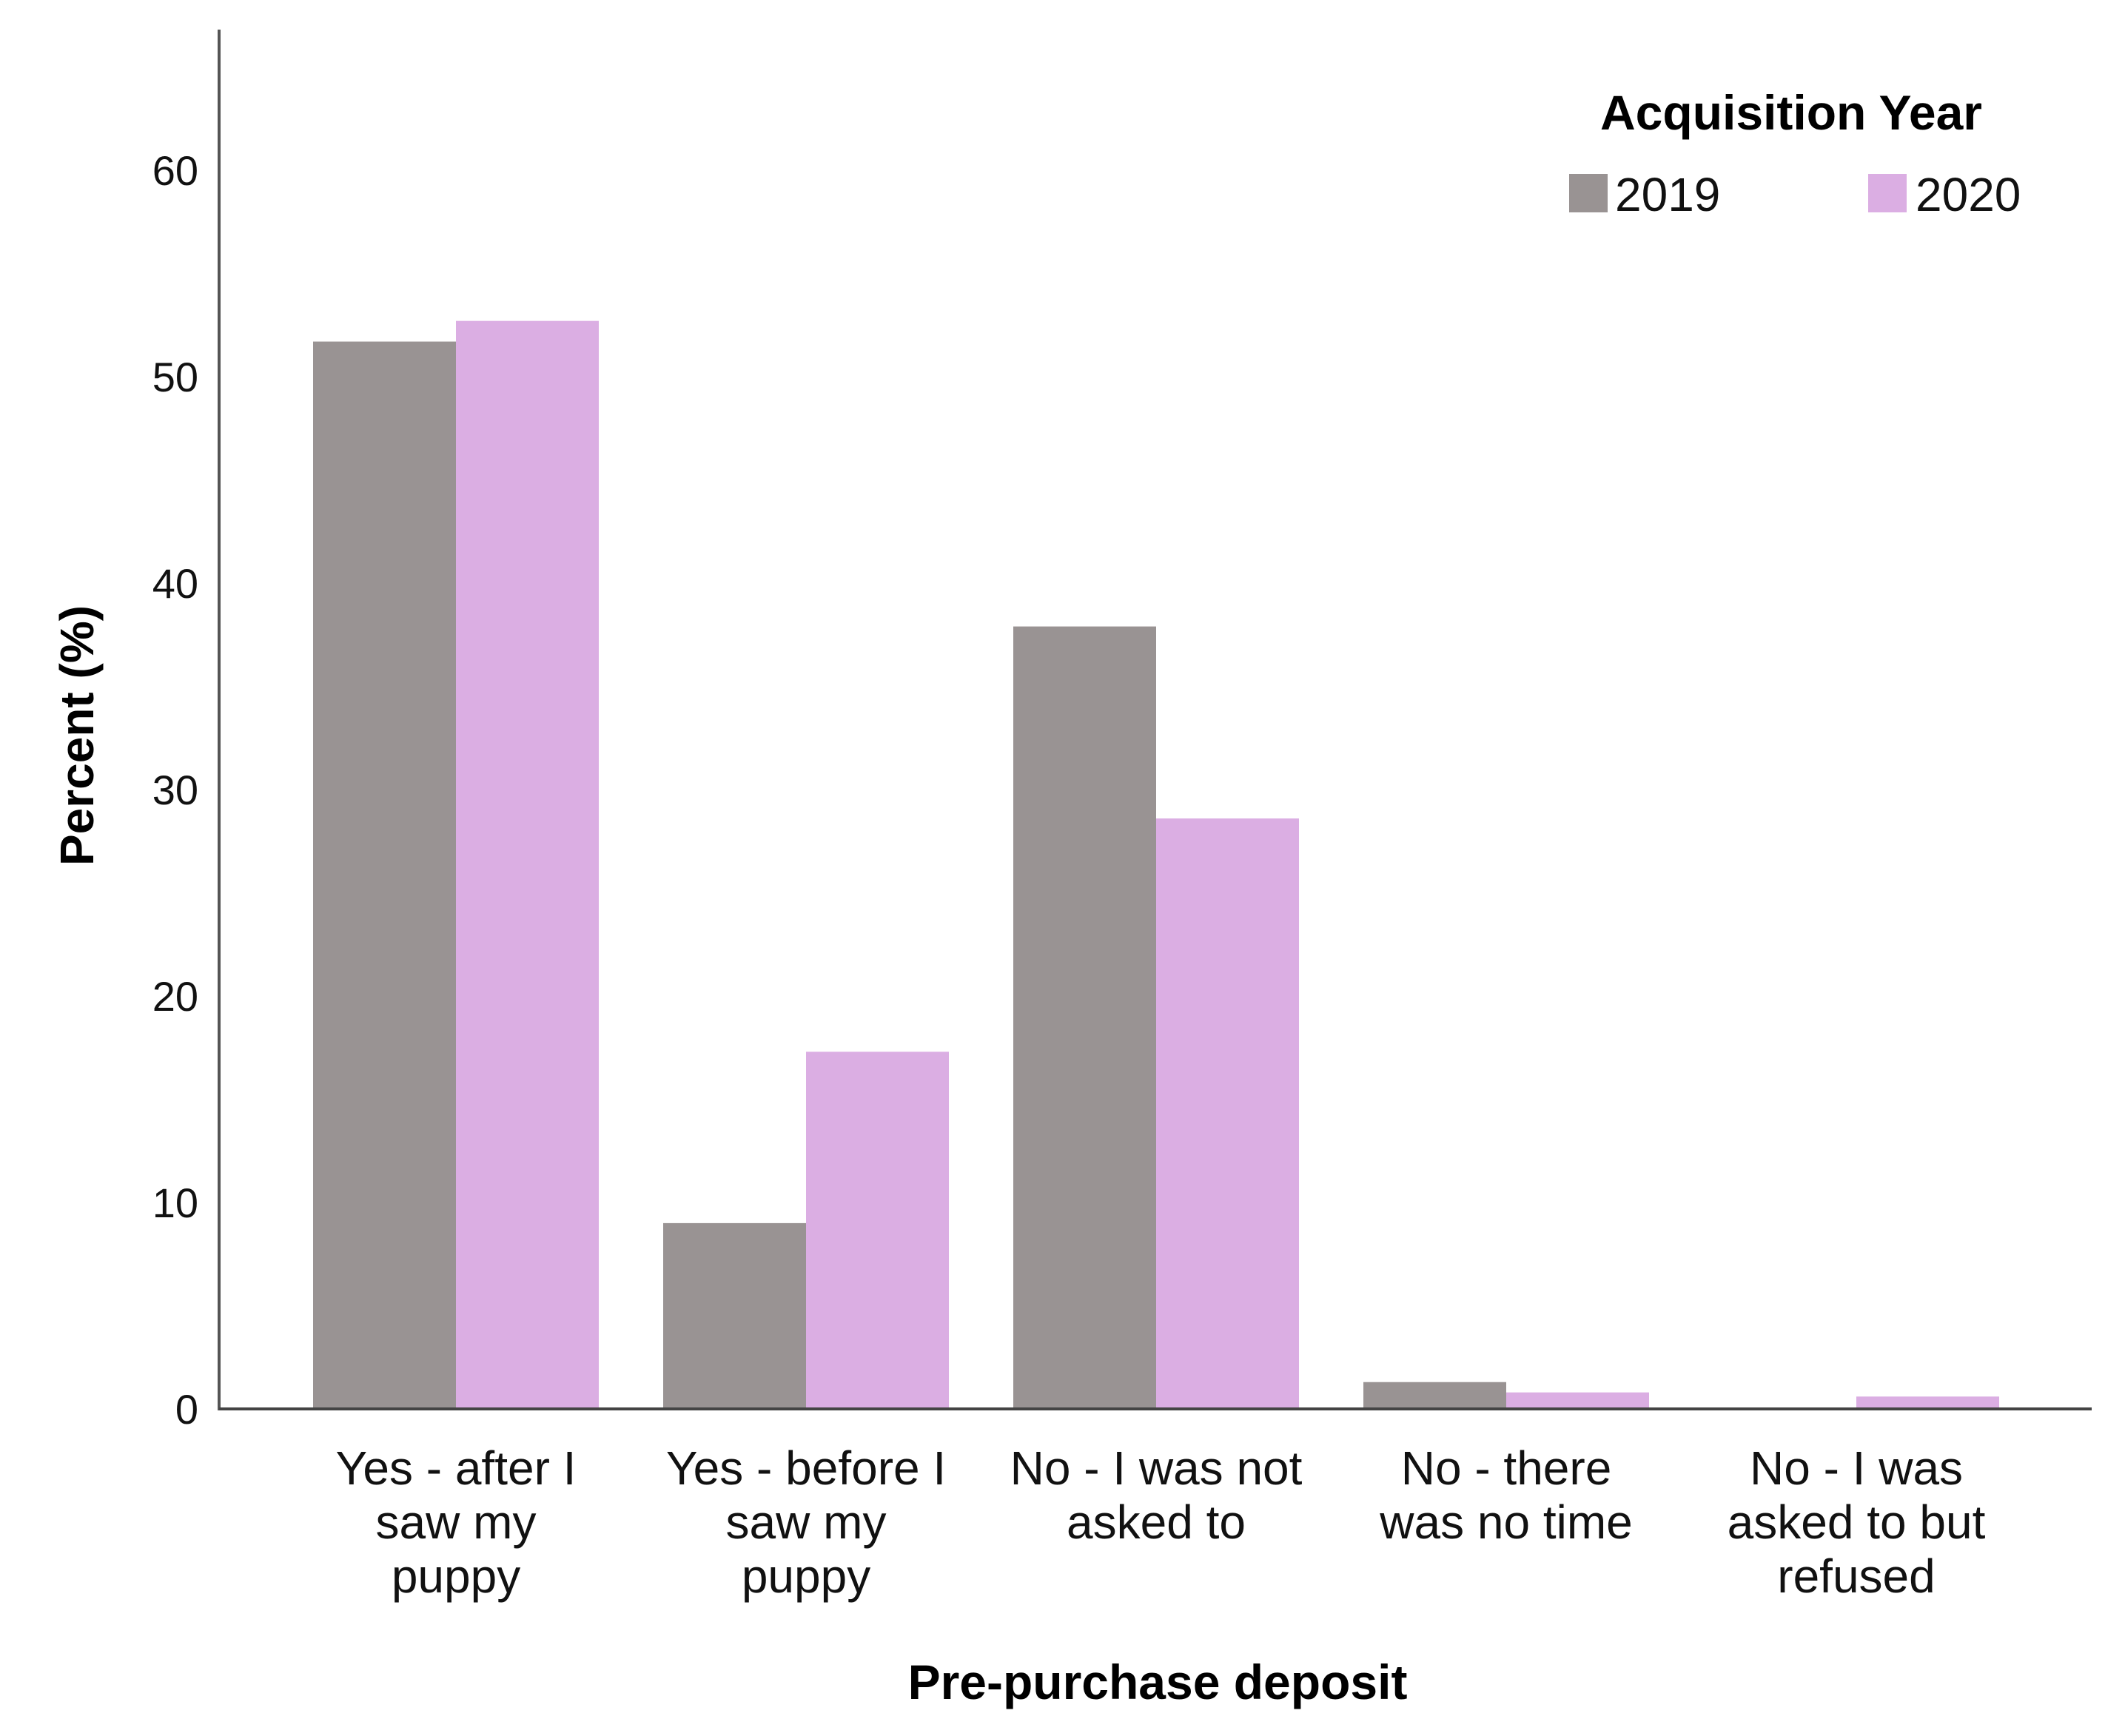 This screenshot has height=1736, width=2125. Describe the element at coordinates (175, 996) in the screenshot. I see `y-tick-label: 20` at that location.